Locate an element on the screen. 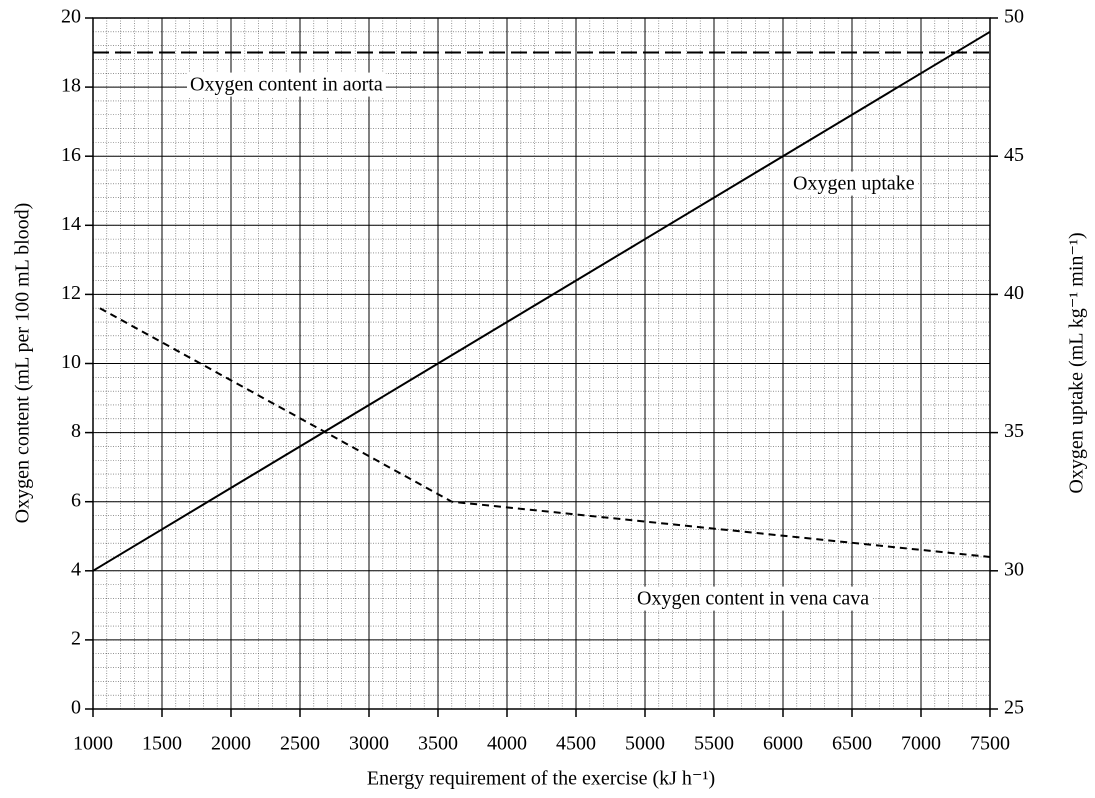  y-tick-label: 12 is located at coordinates (71, 293).